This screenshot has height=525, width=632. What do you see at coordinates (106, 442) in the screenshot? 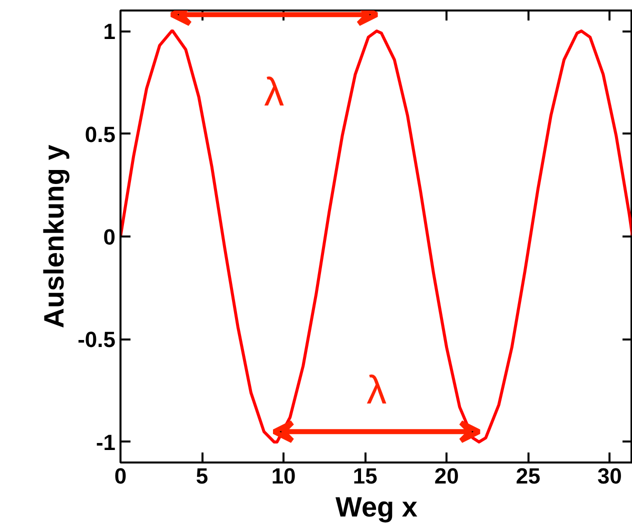
I see `y-tick-label: -1` at bounding box center [106, 442].